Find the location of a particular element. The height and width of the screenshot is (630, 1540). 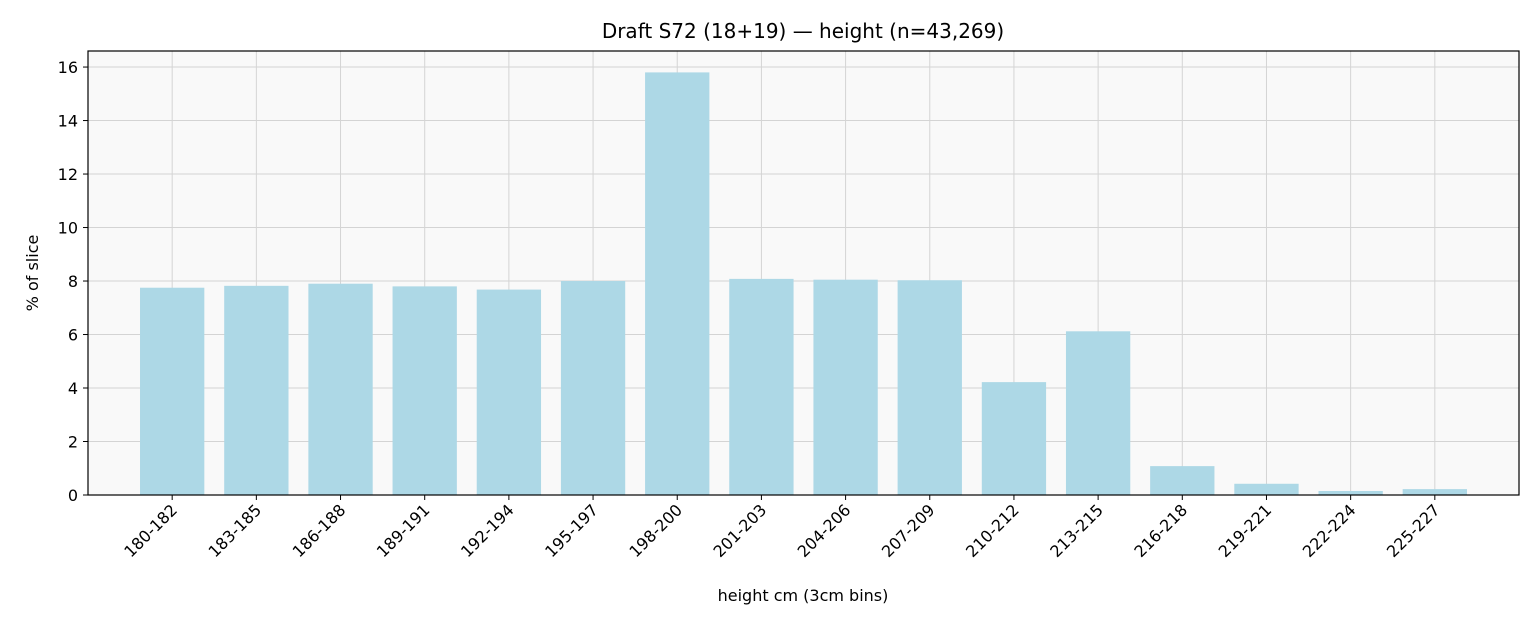

x-tick-label: 210-212 is located at coordinates (992, 530).